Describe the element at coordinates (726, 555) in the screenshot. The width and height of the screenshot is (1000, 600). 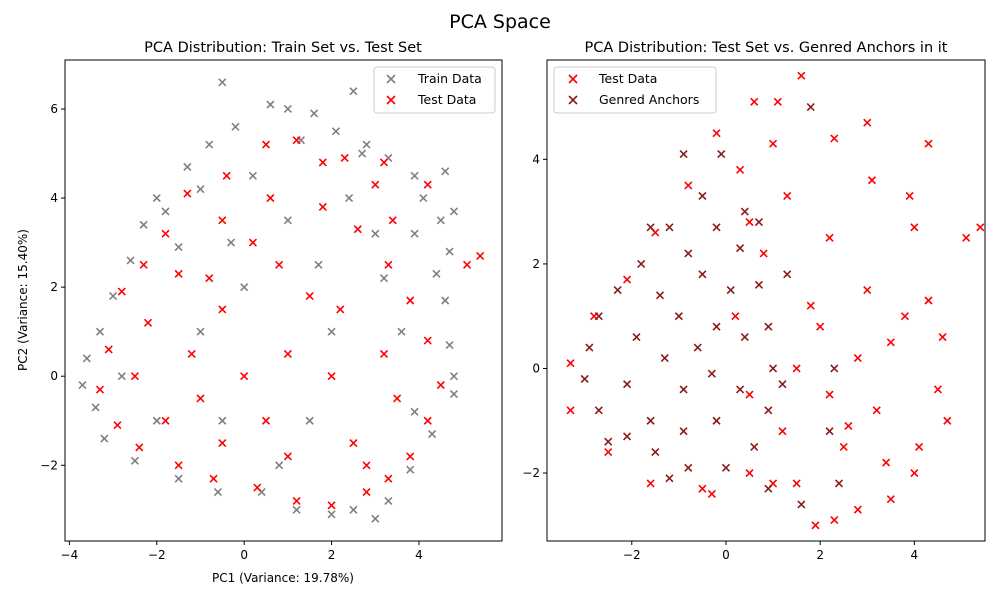
I see `x-tick-label: 0` at that location.